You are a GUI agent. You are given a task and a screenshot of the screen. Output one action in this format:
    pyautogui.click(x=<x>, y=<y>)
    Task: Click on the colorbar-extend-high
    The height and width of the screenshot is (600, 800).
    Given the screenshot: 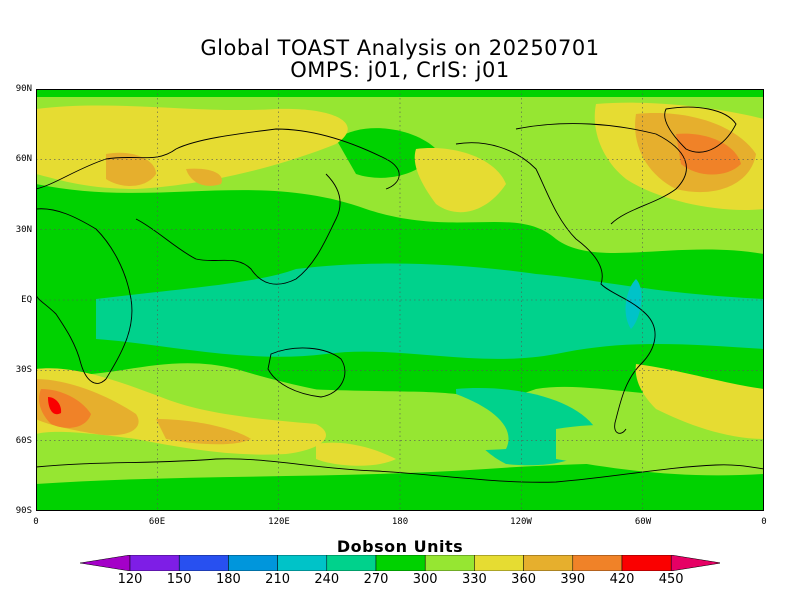 What is the action you would take?
    pyautogui.click(x=695, y=563)
    